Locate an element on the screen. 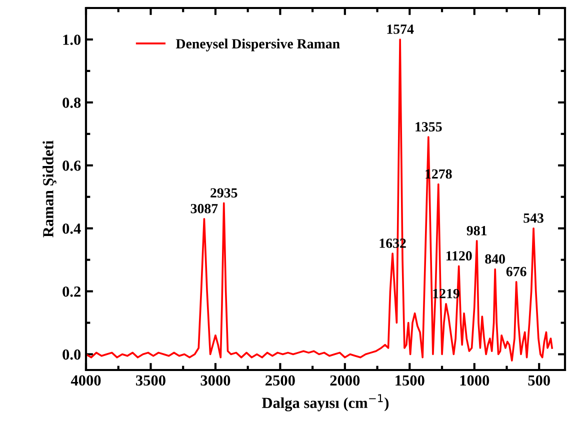 This screenshot has height=448, width=576. x-axis-title: Dalga sayısı (cm$^{−1}$) is located at coordinates (325, 403).